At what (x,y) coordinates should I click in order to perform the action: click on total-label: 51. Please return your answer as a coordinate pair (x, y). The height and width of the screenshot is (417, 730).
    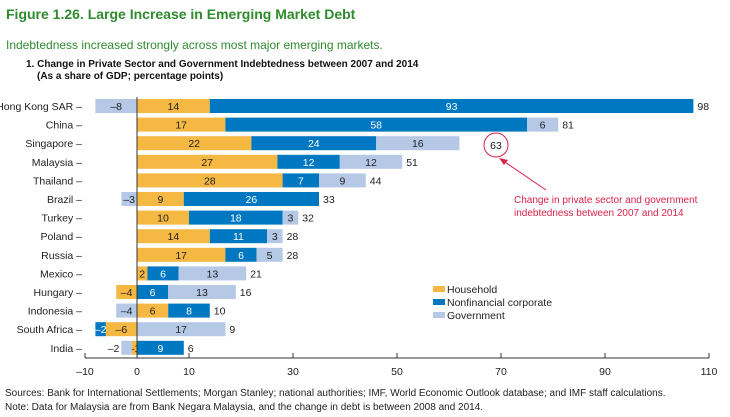
    Looking at the image, I should click on (412, 163).